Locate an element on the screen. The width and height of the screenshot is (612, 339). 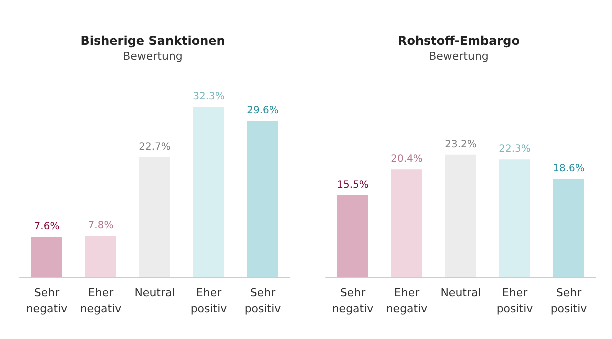
data-label: 7.6% is located at coordinates (47, 227).